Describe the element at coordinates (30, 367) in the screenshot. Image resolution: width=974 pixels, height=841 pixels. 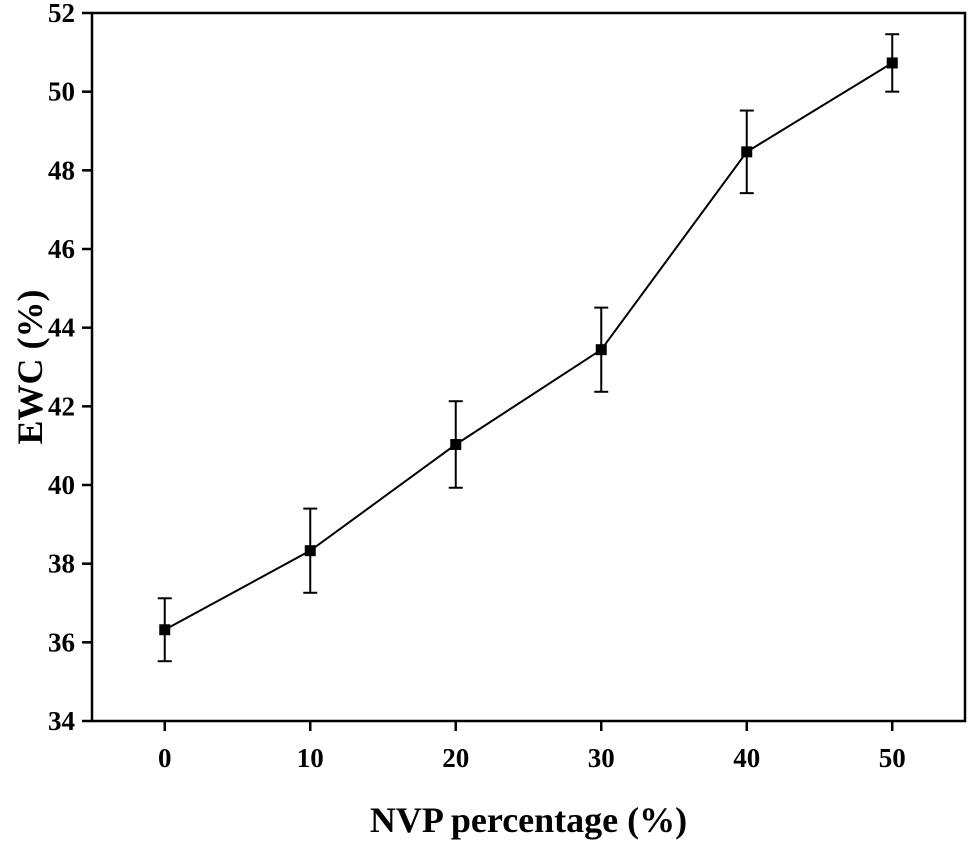
I see `y-axis-label: EWC (%)` at that location.